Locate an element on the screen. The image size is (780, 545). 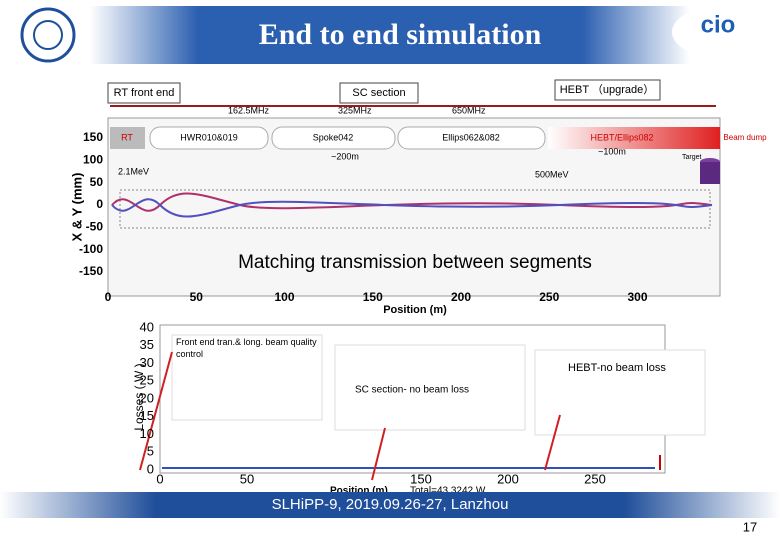
y-tick-label: 35 is located at coordinates (147, 344).